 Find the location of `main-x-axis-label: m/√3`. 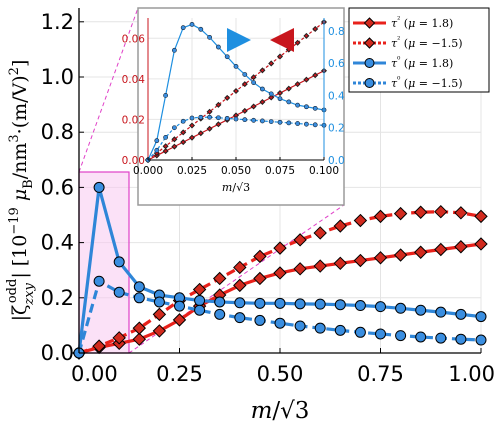

main-x-axis-label: m/√3 is located at coordinates (280, 411).